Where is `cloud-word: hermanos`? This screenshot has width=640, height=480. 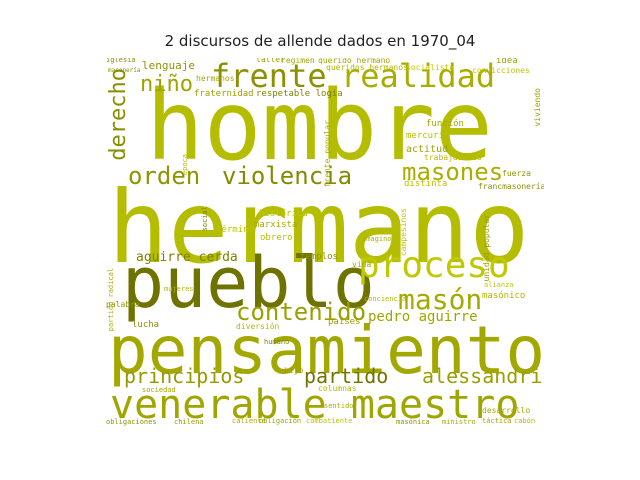 cloud-word: hermanos is located at coordinates (215, 78).